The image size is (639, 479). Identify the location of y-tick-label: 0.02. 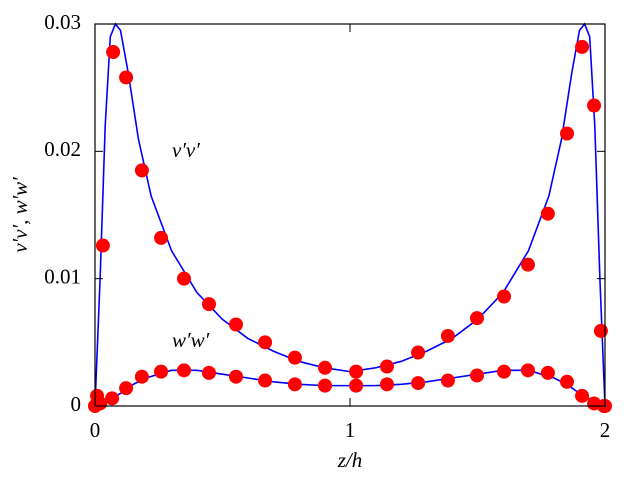
(62, 149).